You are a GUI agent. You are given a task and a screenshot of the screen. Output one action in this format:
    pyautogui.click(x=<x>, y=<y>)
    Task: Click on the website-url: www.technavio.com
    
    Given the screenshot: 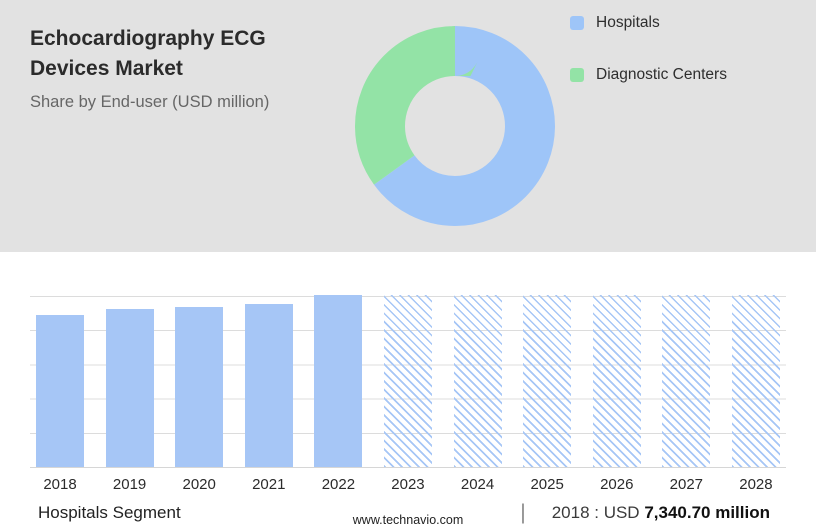 What is the action you would take?
    pyautogui.click(x=408, y=520)
    